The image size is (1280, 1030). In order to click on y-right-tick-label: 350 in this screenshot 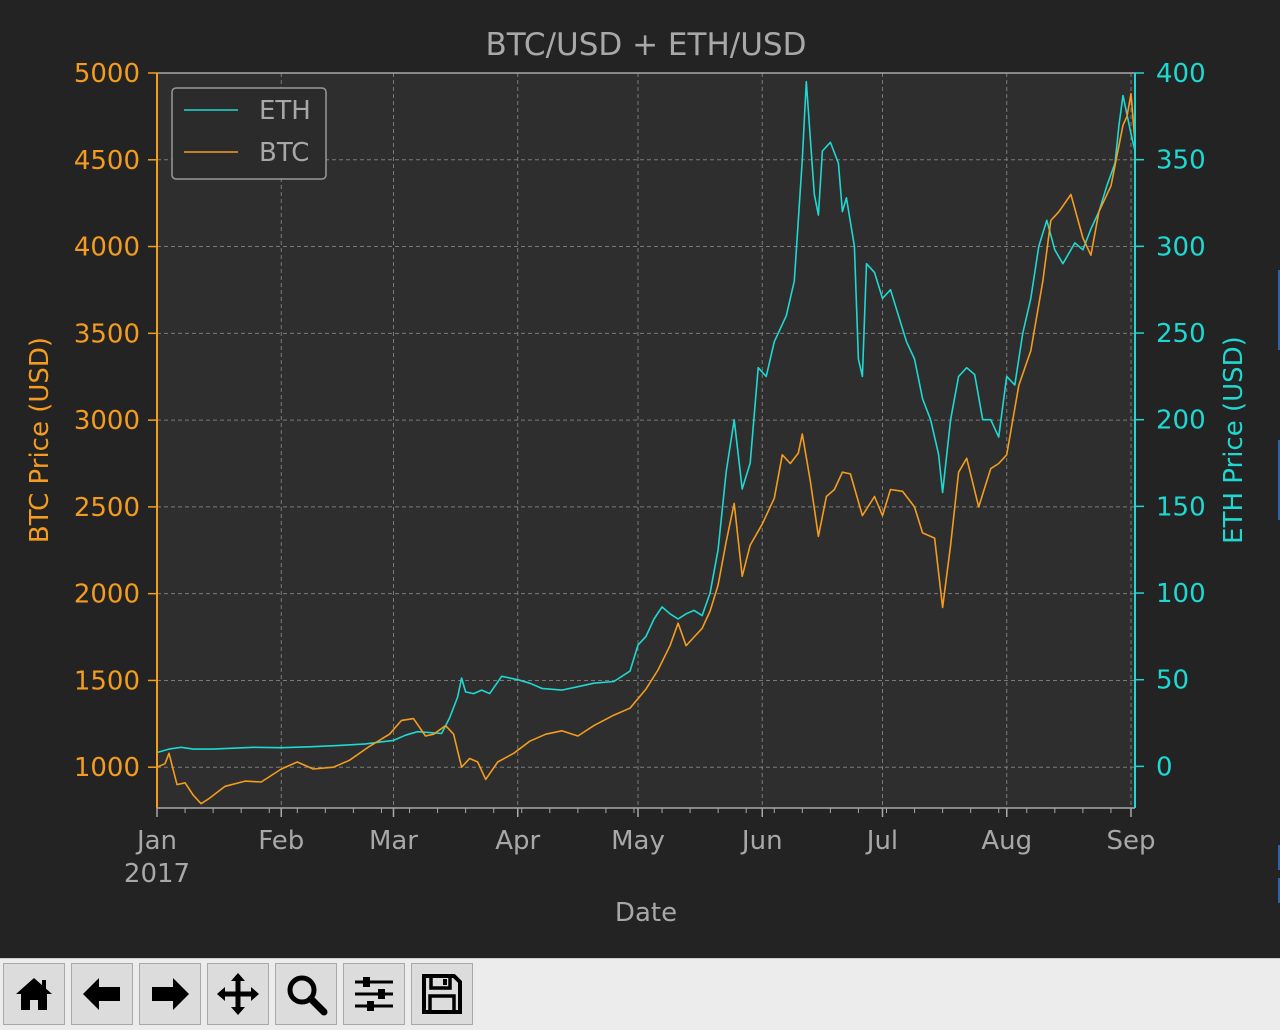, I will do `click(1181, 161)`.